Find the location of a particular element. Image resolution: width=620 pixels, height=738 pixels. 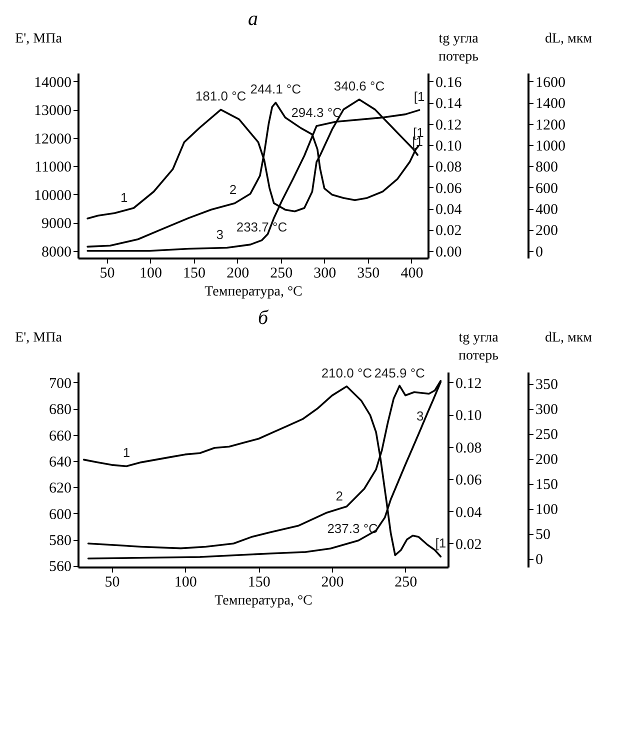

annotation: 244.1 °C is located at coordinates (276, 89).